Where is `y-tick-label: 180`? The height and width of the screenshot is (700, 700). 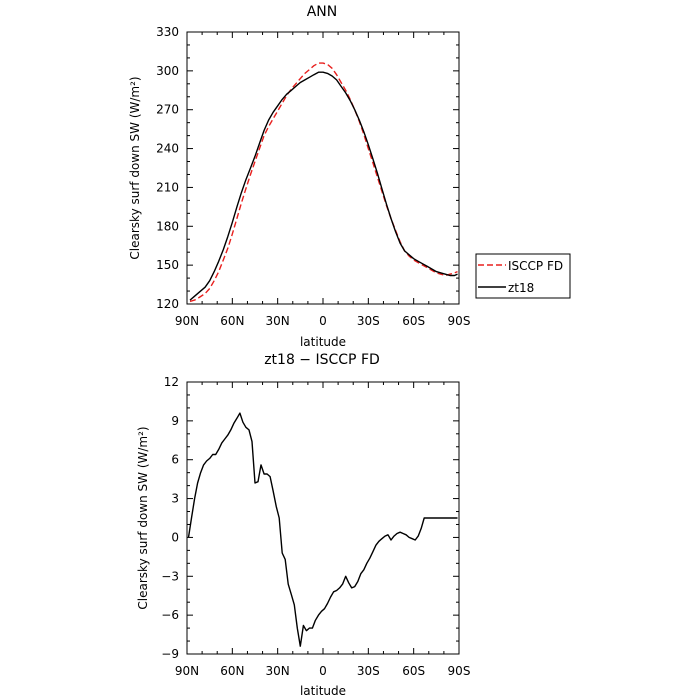 y-tick-label: 180 is located at coordinates (167, 226).